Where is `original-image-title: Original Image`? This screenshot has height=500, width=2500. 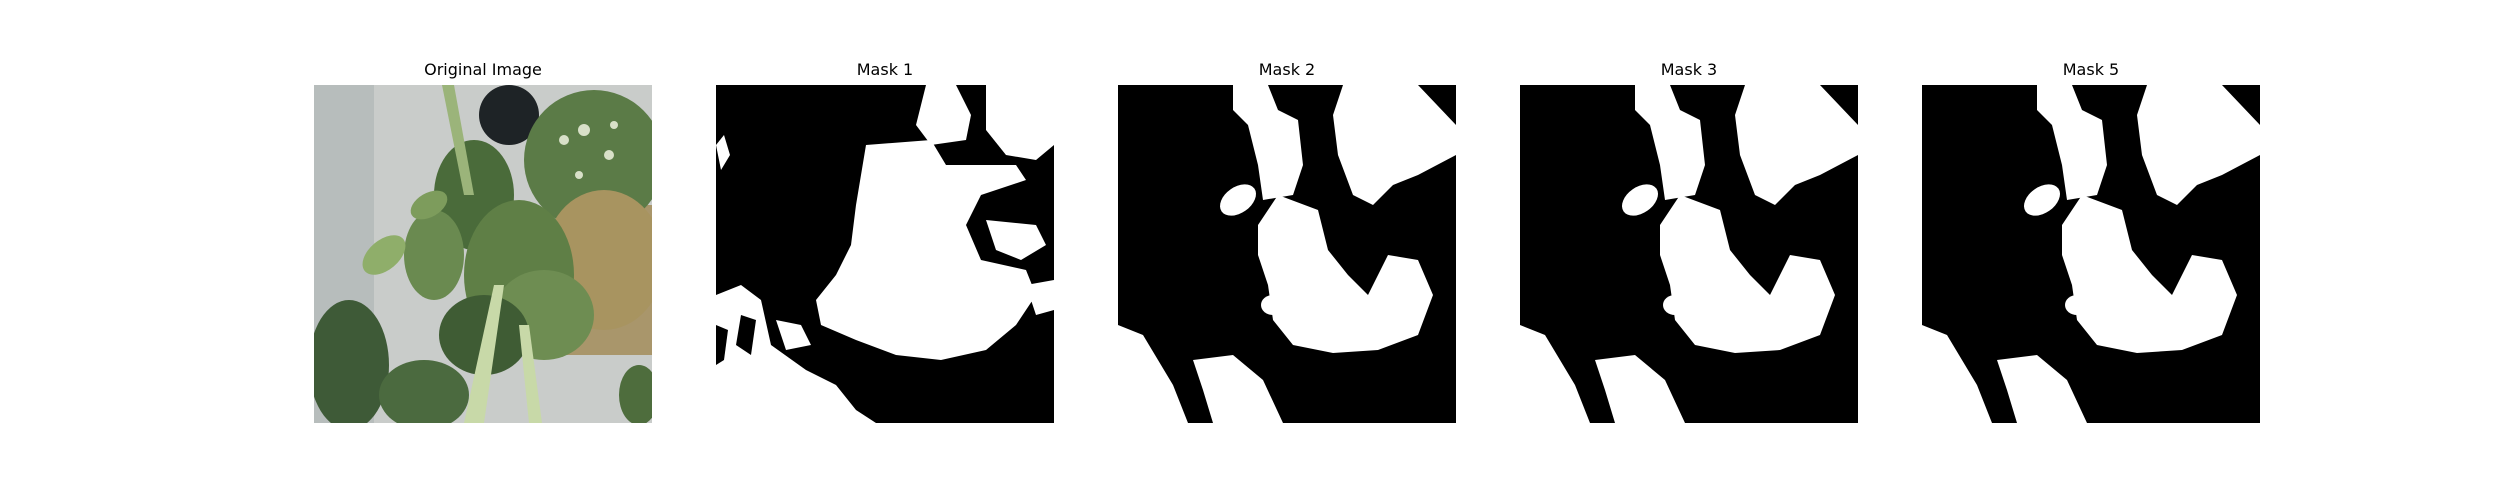 original-image-title: Original Image is located at coordinates (483, 69).